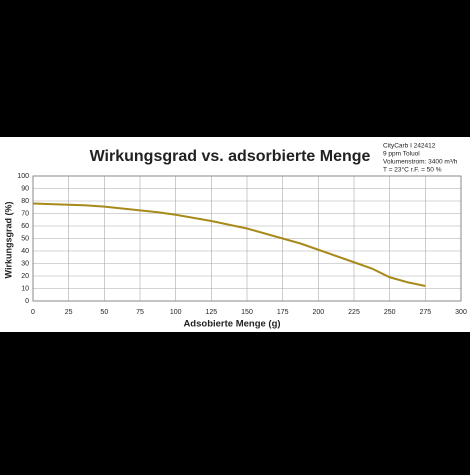  Describe the element at coordinates (412, 170) in the screenshot. I see `annotation: T = 23°C r.F. = 50 %` at that location.